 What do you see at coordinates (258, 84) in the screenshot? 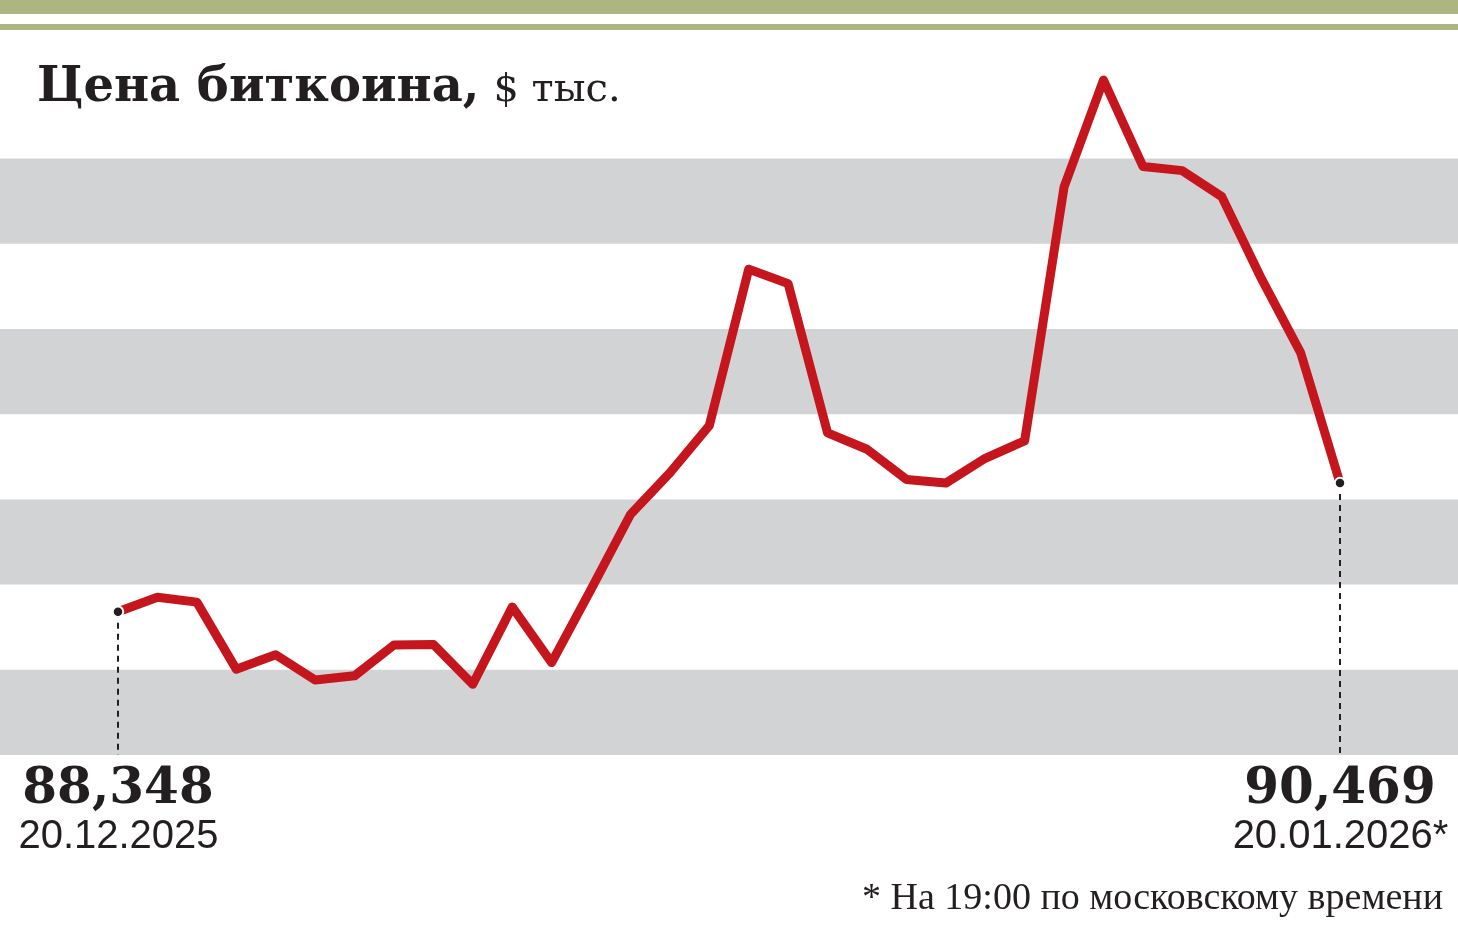
I see `chart-title: Цена биткоина,` at bounding box center [258, 84].